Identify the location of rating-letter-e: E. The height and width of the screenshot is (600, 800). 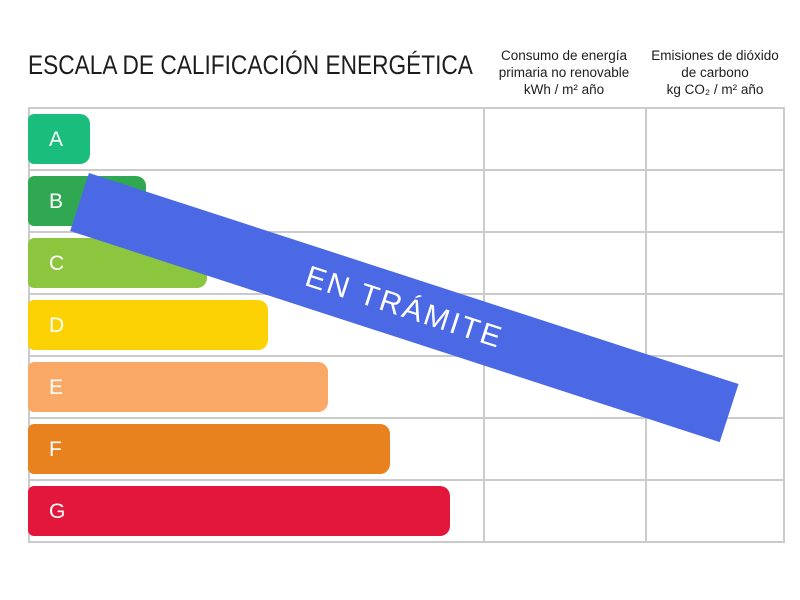
(56, 387).